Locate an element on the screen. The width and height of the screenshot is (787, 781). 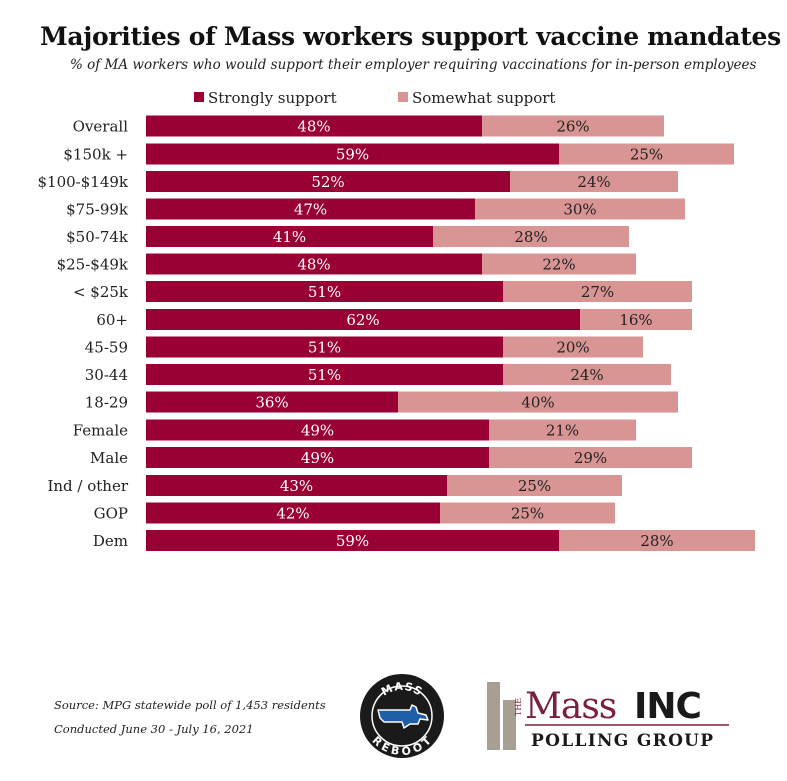
data-label-0: 42% is located at coordinates (292, 514).